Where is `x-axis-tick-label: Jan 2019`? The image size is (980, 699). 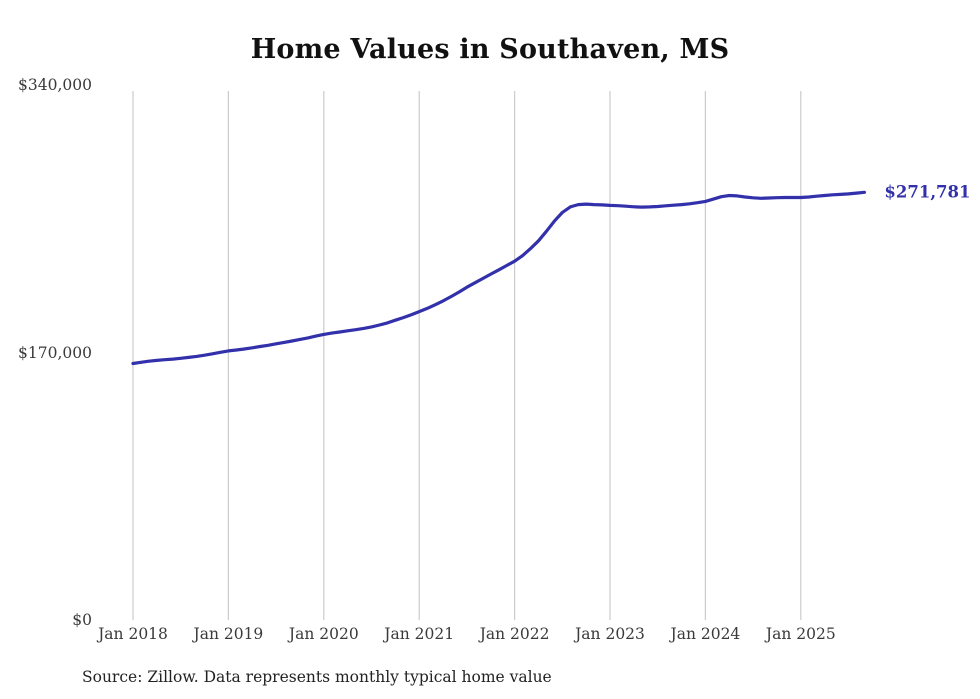 x-axis-tick-label: Jan 2019 is located at coordinates (228, 634).